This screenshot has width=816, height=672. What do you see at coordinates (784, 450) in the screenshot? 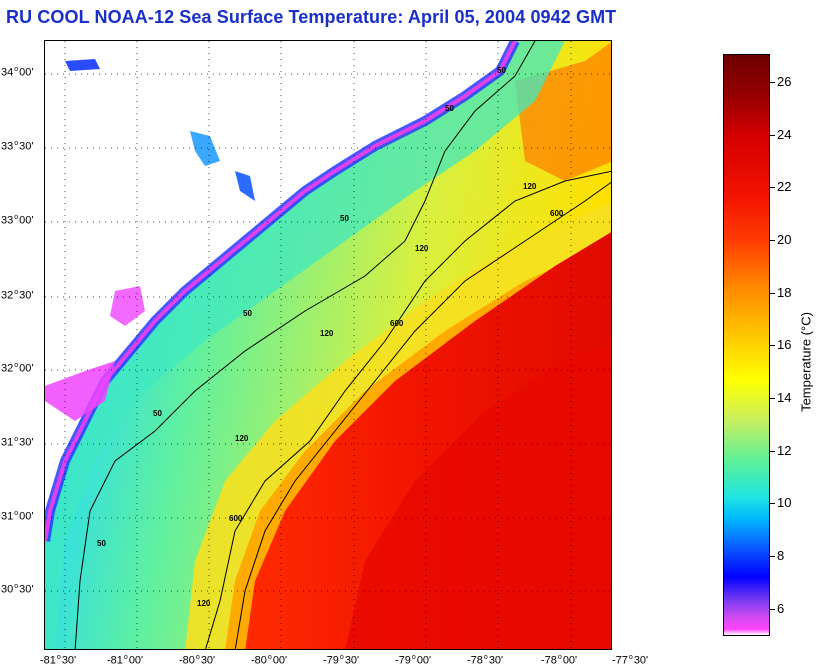
I see `colorbar-tick-label: 12` at bounding box center [784, 450].